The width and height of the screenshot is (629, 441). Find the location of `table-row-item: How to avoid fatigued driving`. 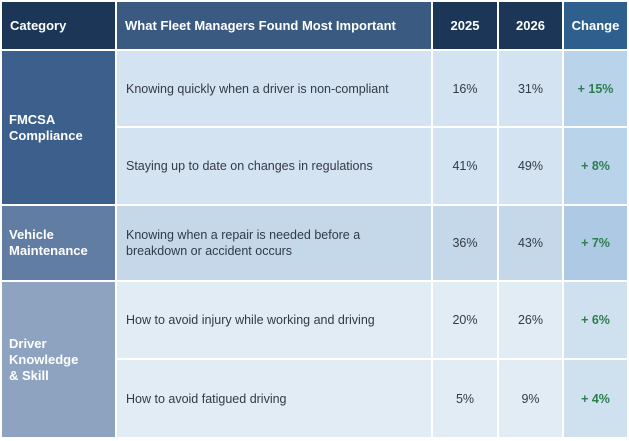

table-row-item: How to avoid fatigued driving is located at coordinates (274, 398).